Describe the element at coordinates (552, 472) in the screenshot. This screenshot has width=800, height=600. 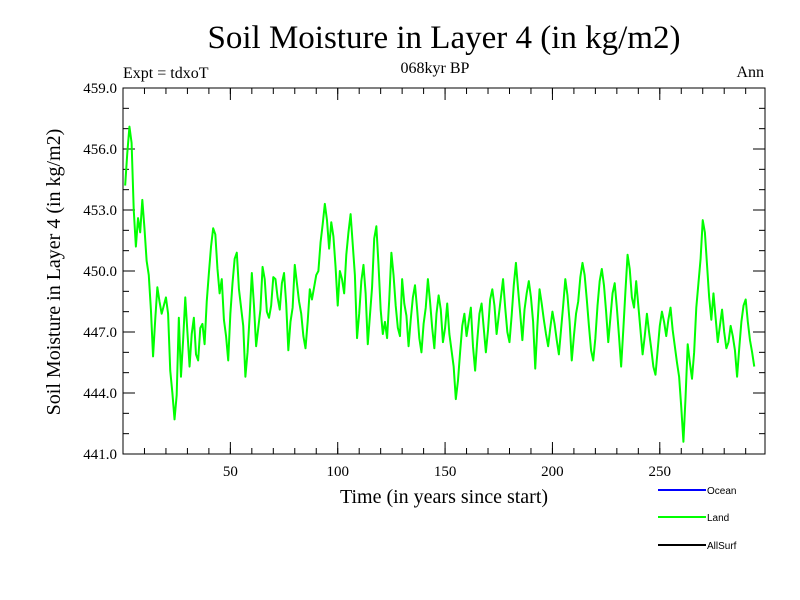
I see `x-tick-label: 200` at that location.